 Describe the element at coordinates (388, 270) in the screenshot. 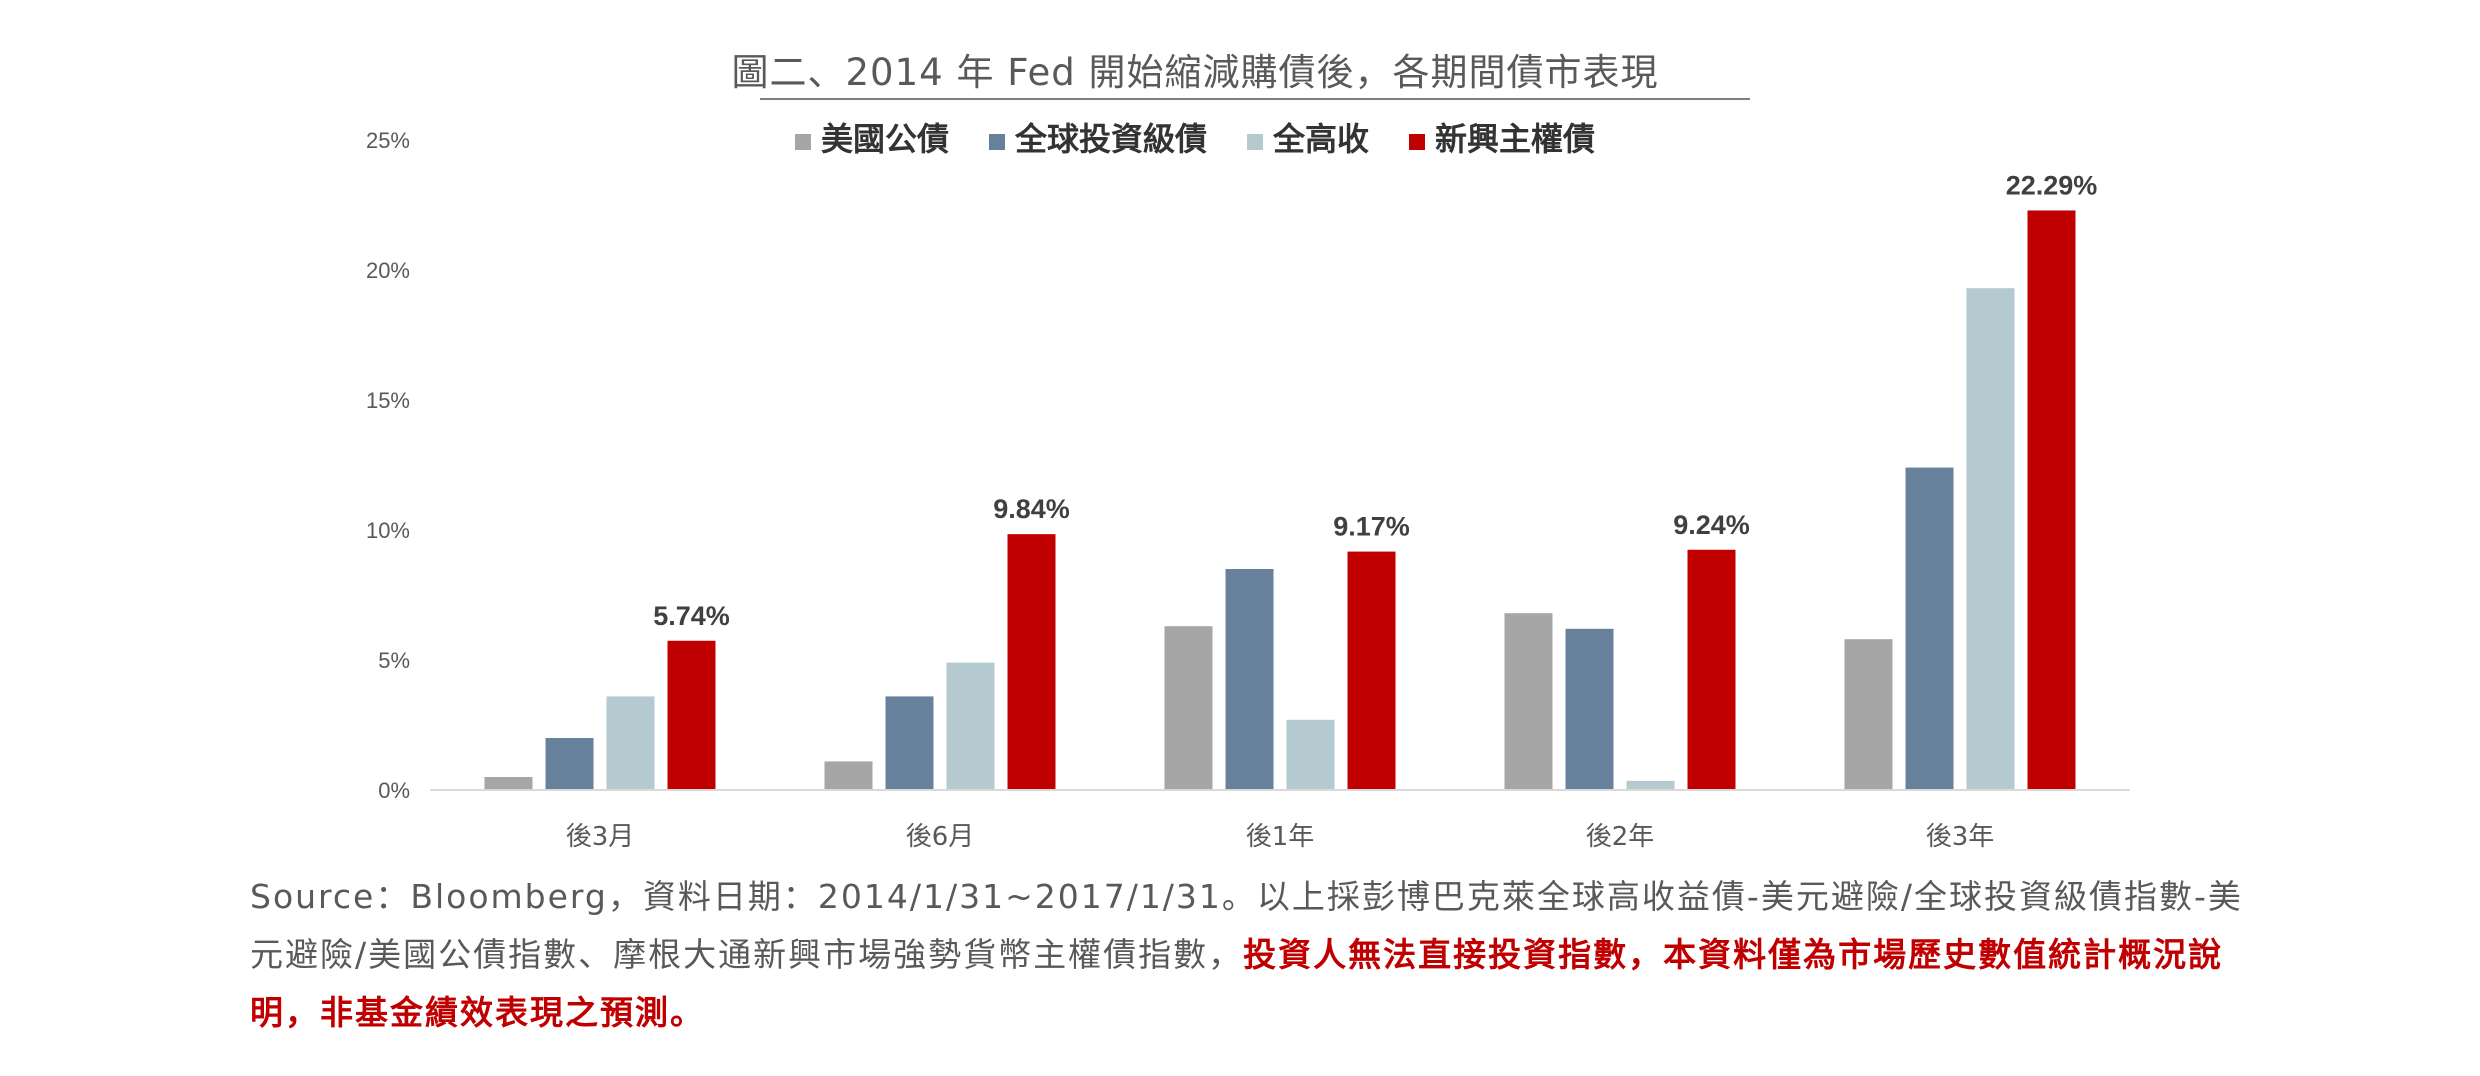

I see `y-tick-label: 20%` at that location.